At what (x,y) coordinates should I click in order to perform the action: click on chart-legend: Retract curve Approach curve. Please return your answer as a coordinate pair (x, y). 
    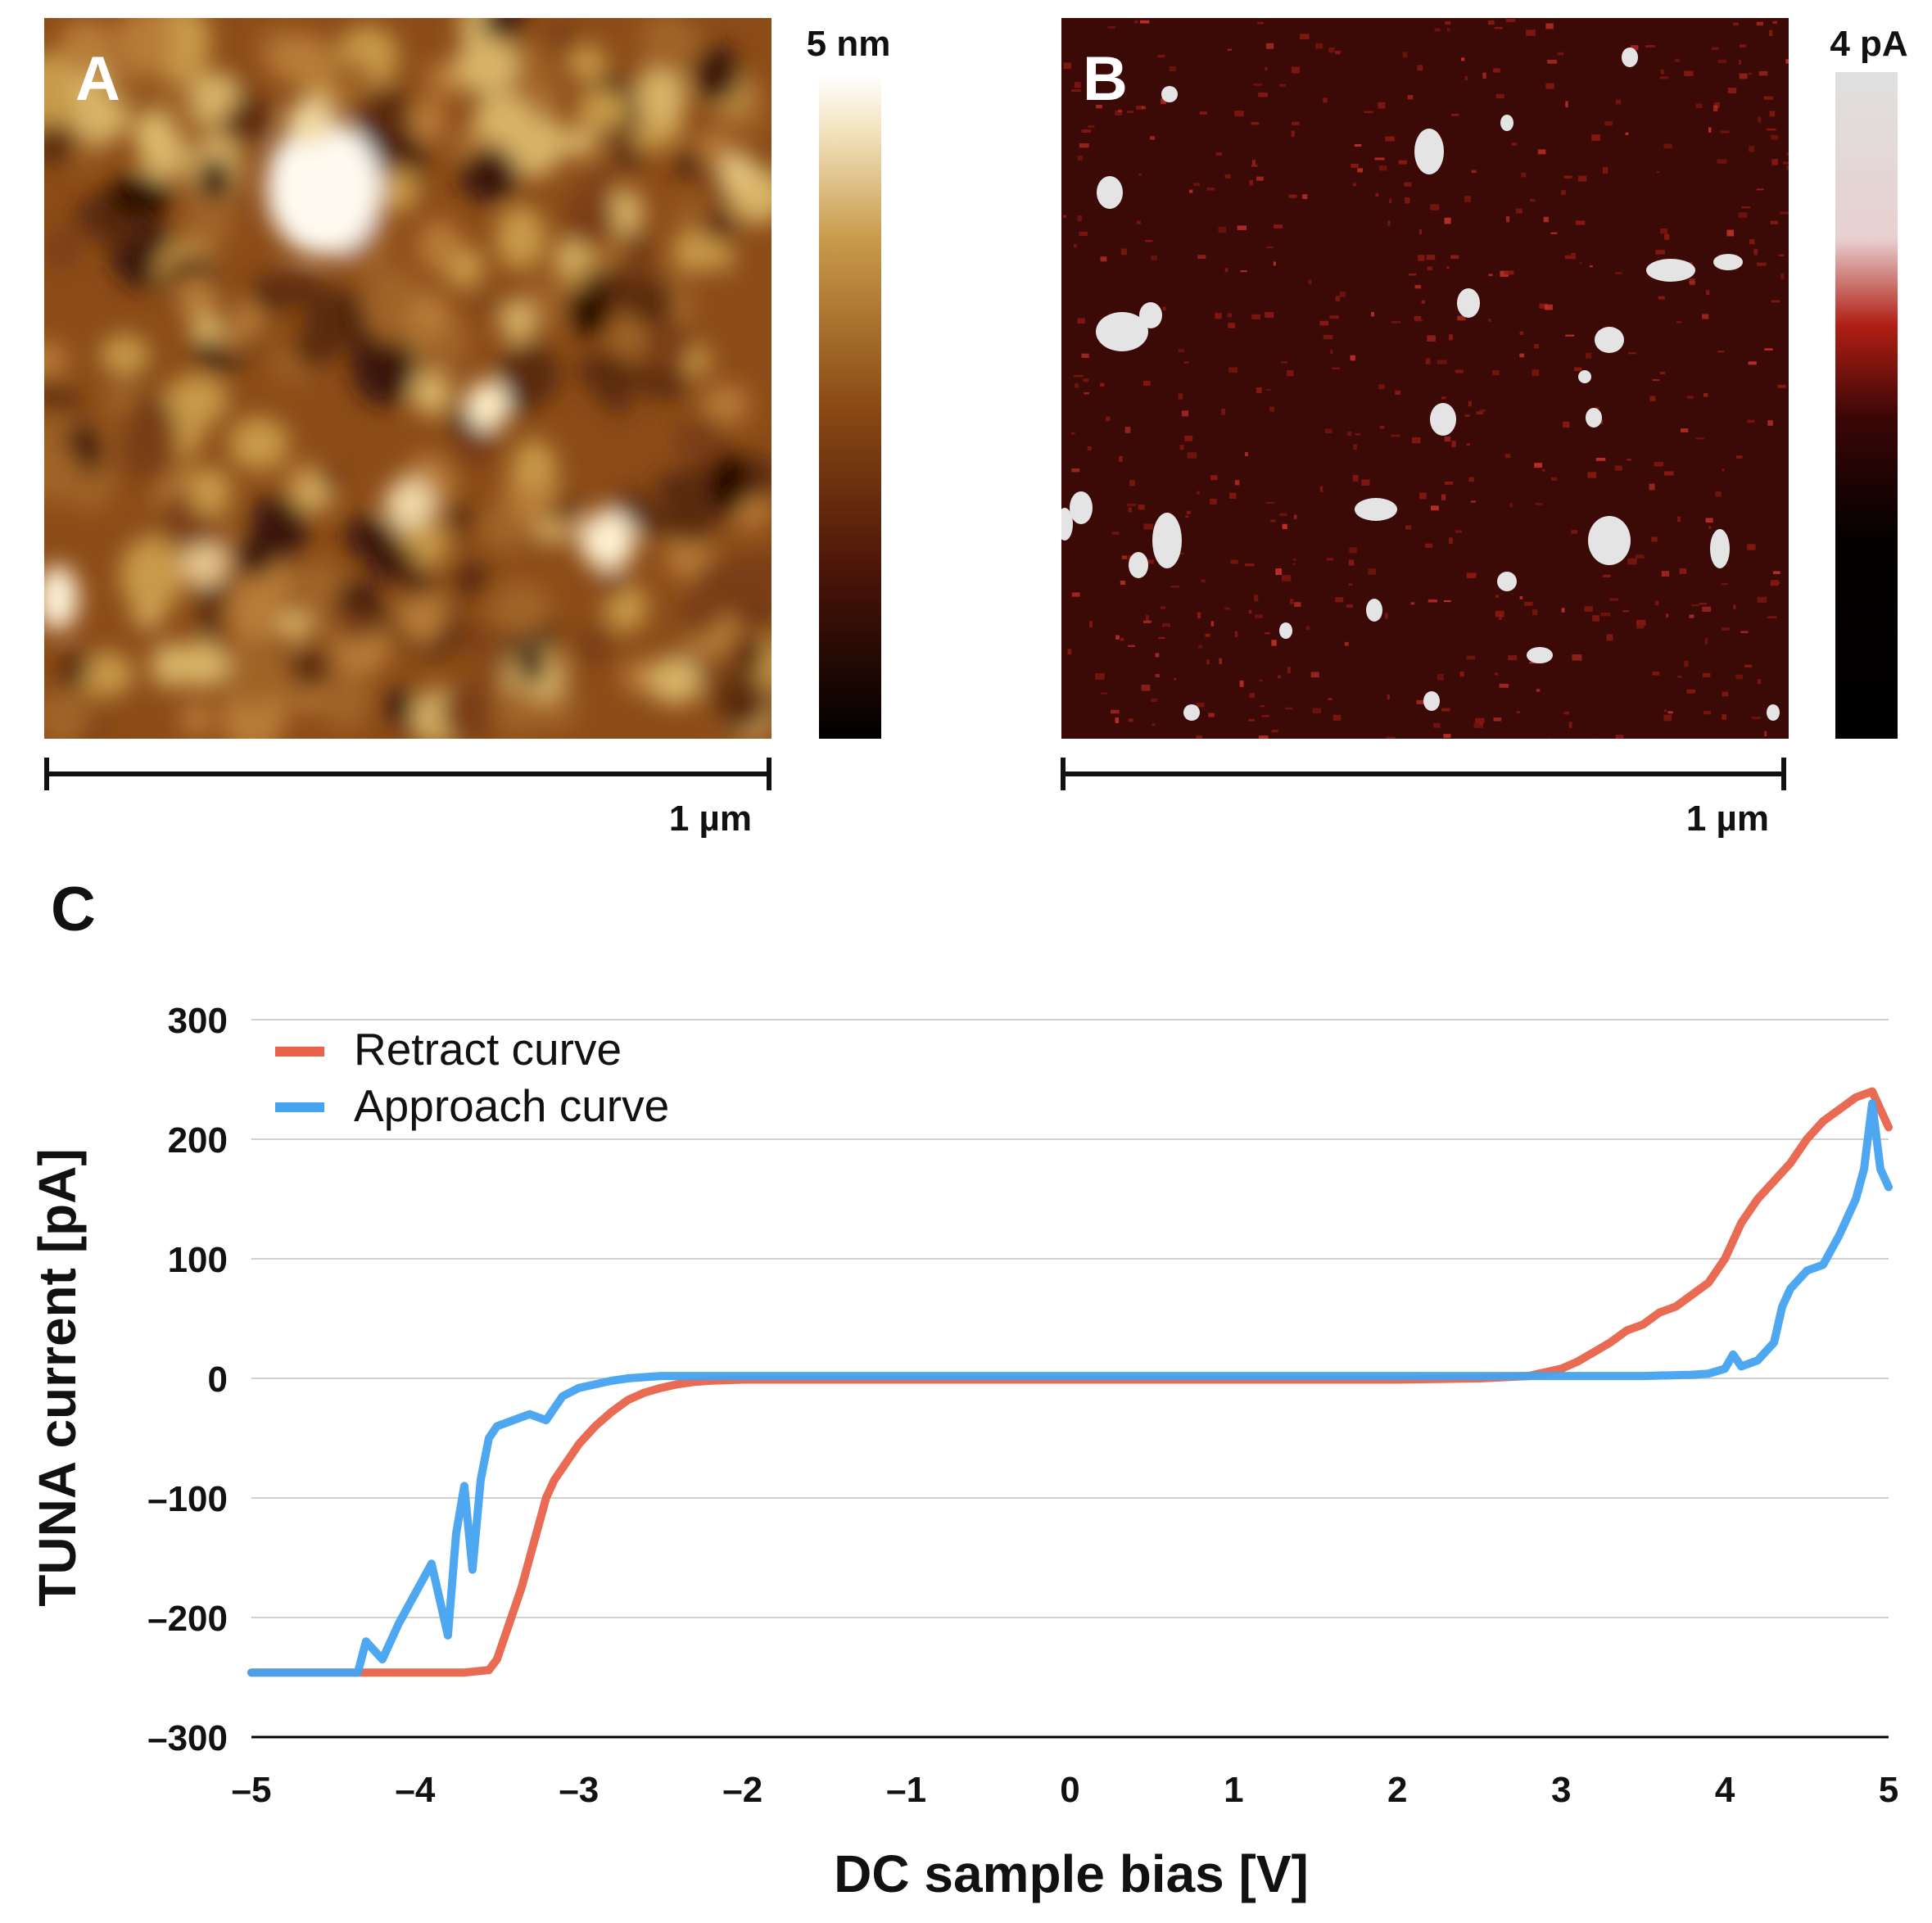
    Looking at the image, I should click on (472, 1077).